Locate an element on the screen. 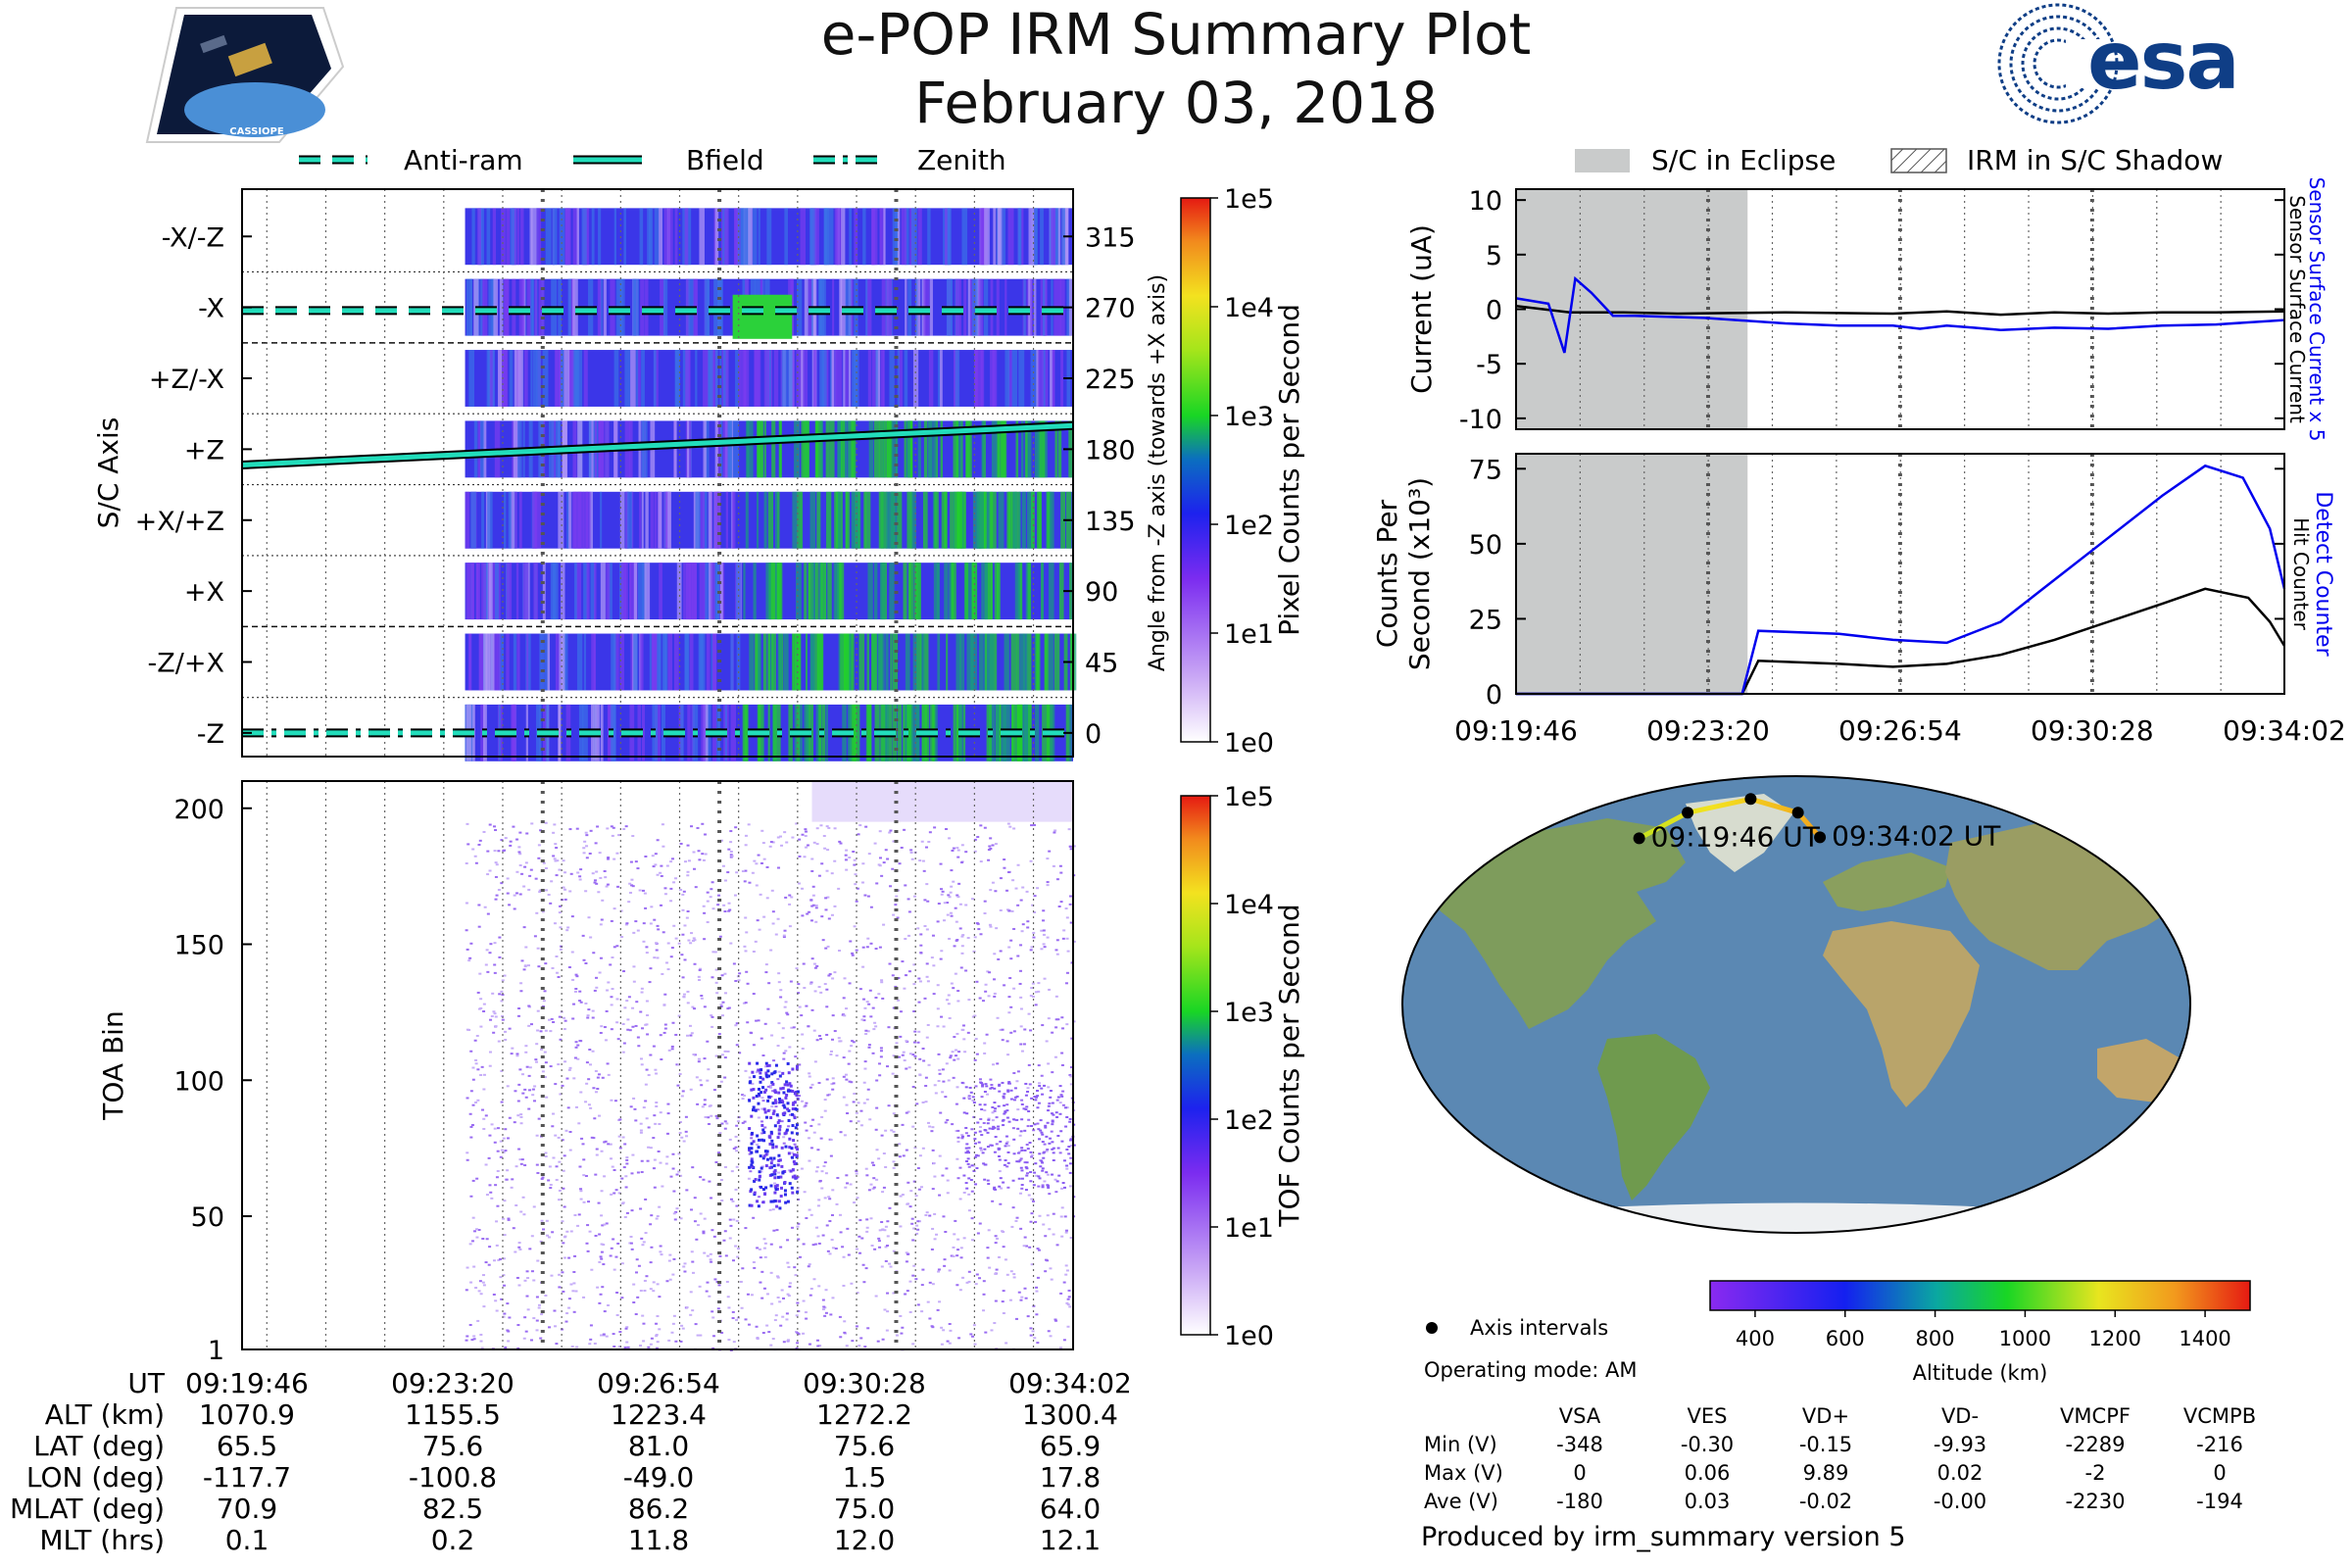 This screenshot has height=1568, width=2352. y-tick-label: 10 is located at coordinates (1485, 201).